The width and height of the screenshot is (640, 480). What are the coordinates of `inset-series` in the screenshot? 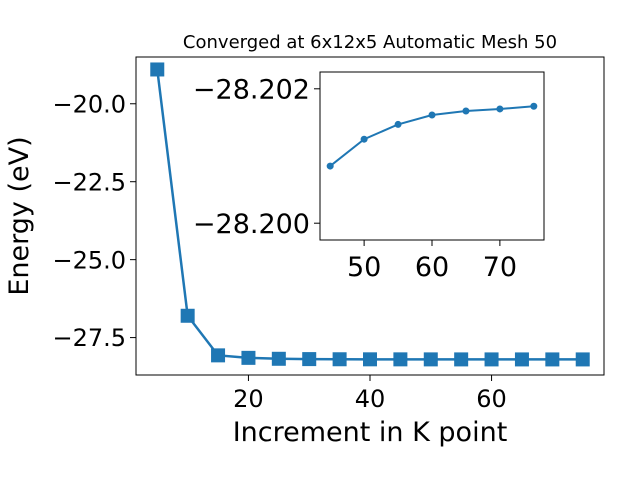 It's located at (432, 136).